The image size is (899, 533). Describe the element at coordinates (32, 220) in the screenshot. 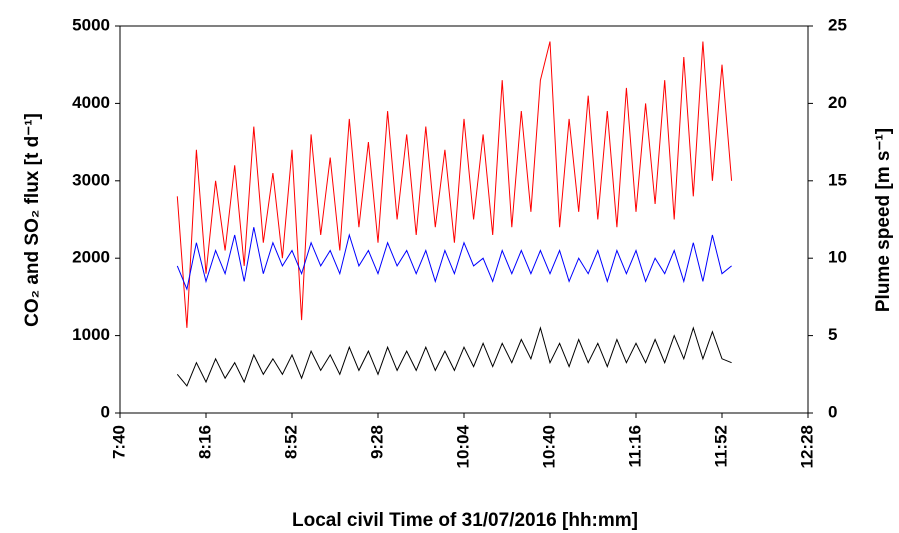

I see `y-axis-label: CO₂ and SO₂ flux [t d⁻¹]` at that location.